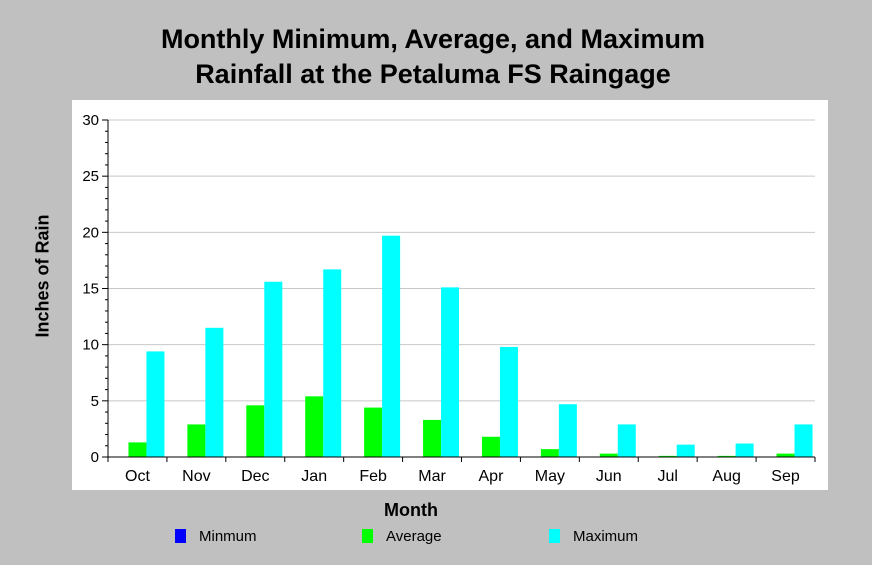 The height and width of the screenshot is (565, 872). Describe the element at coordinates (667, 476) in the screenshot. I see `x-tick-label: Jul` at that location.